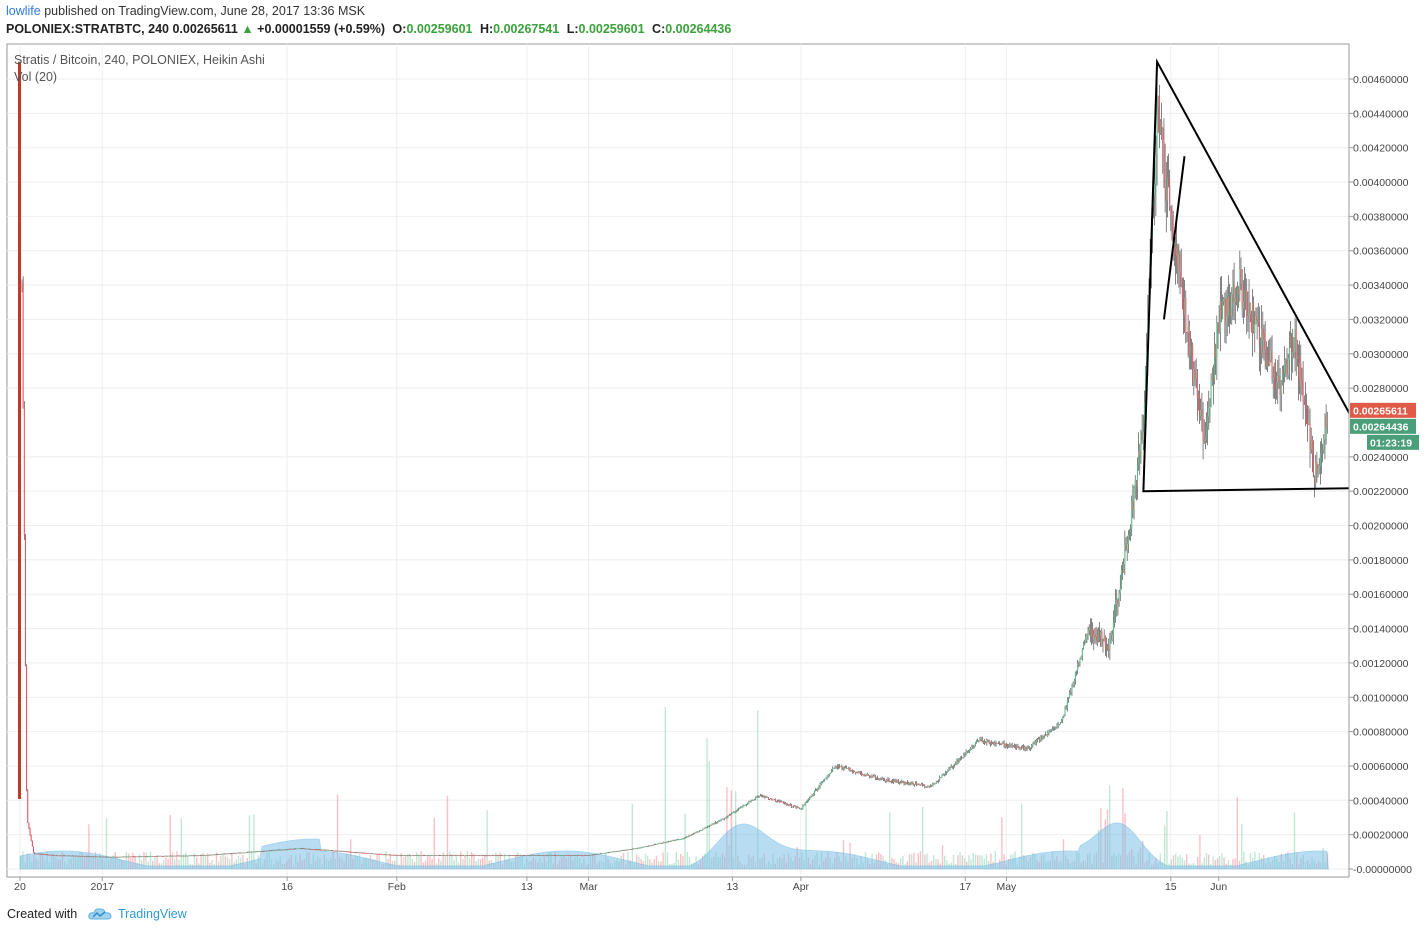  I want to click on symbol-label: POLONIEX:STRATBTC, 240, so click(87, 29).